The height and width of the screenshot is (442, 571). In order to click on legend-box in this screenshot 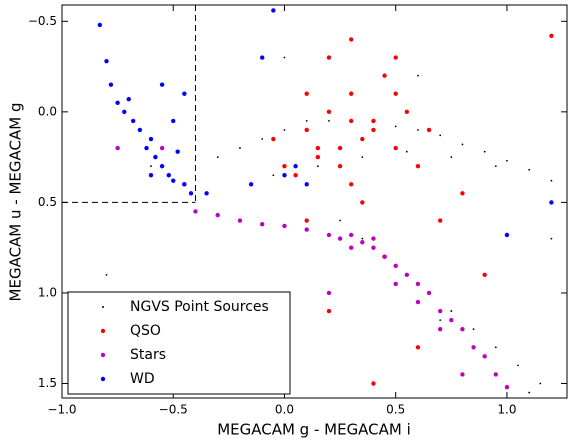, I will do `click(179, 343)`.